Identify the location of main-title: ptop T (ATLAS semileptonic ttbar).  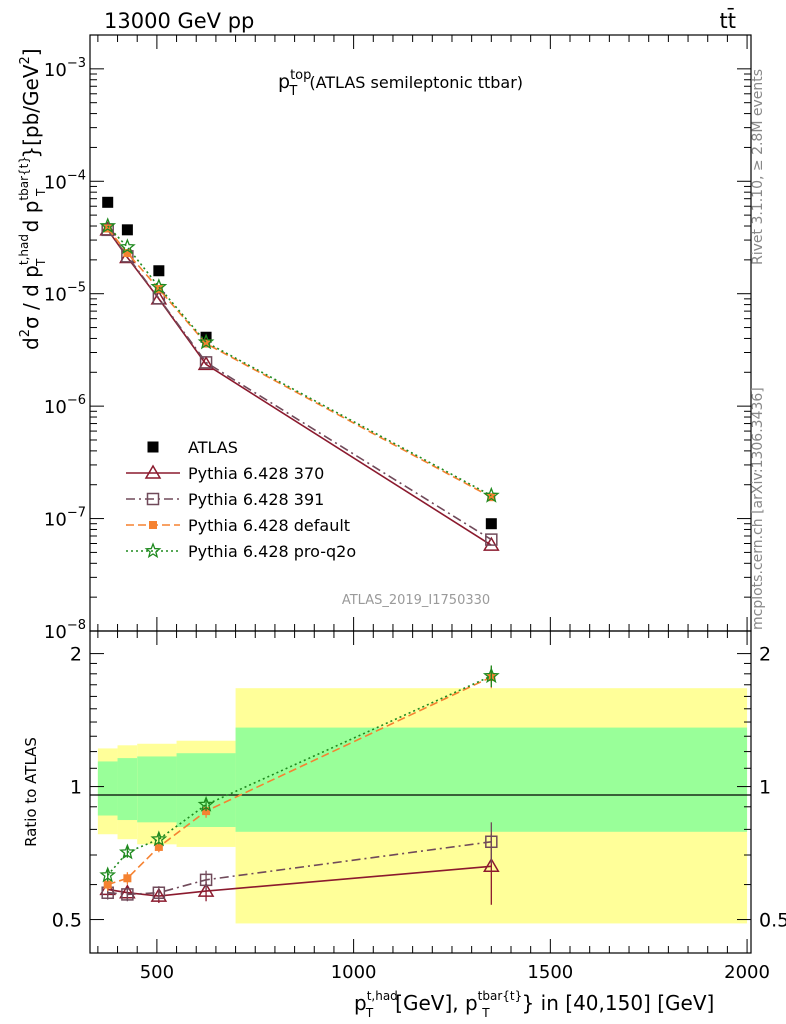
(400, 83).